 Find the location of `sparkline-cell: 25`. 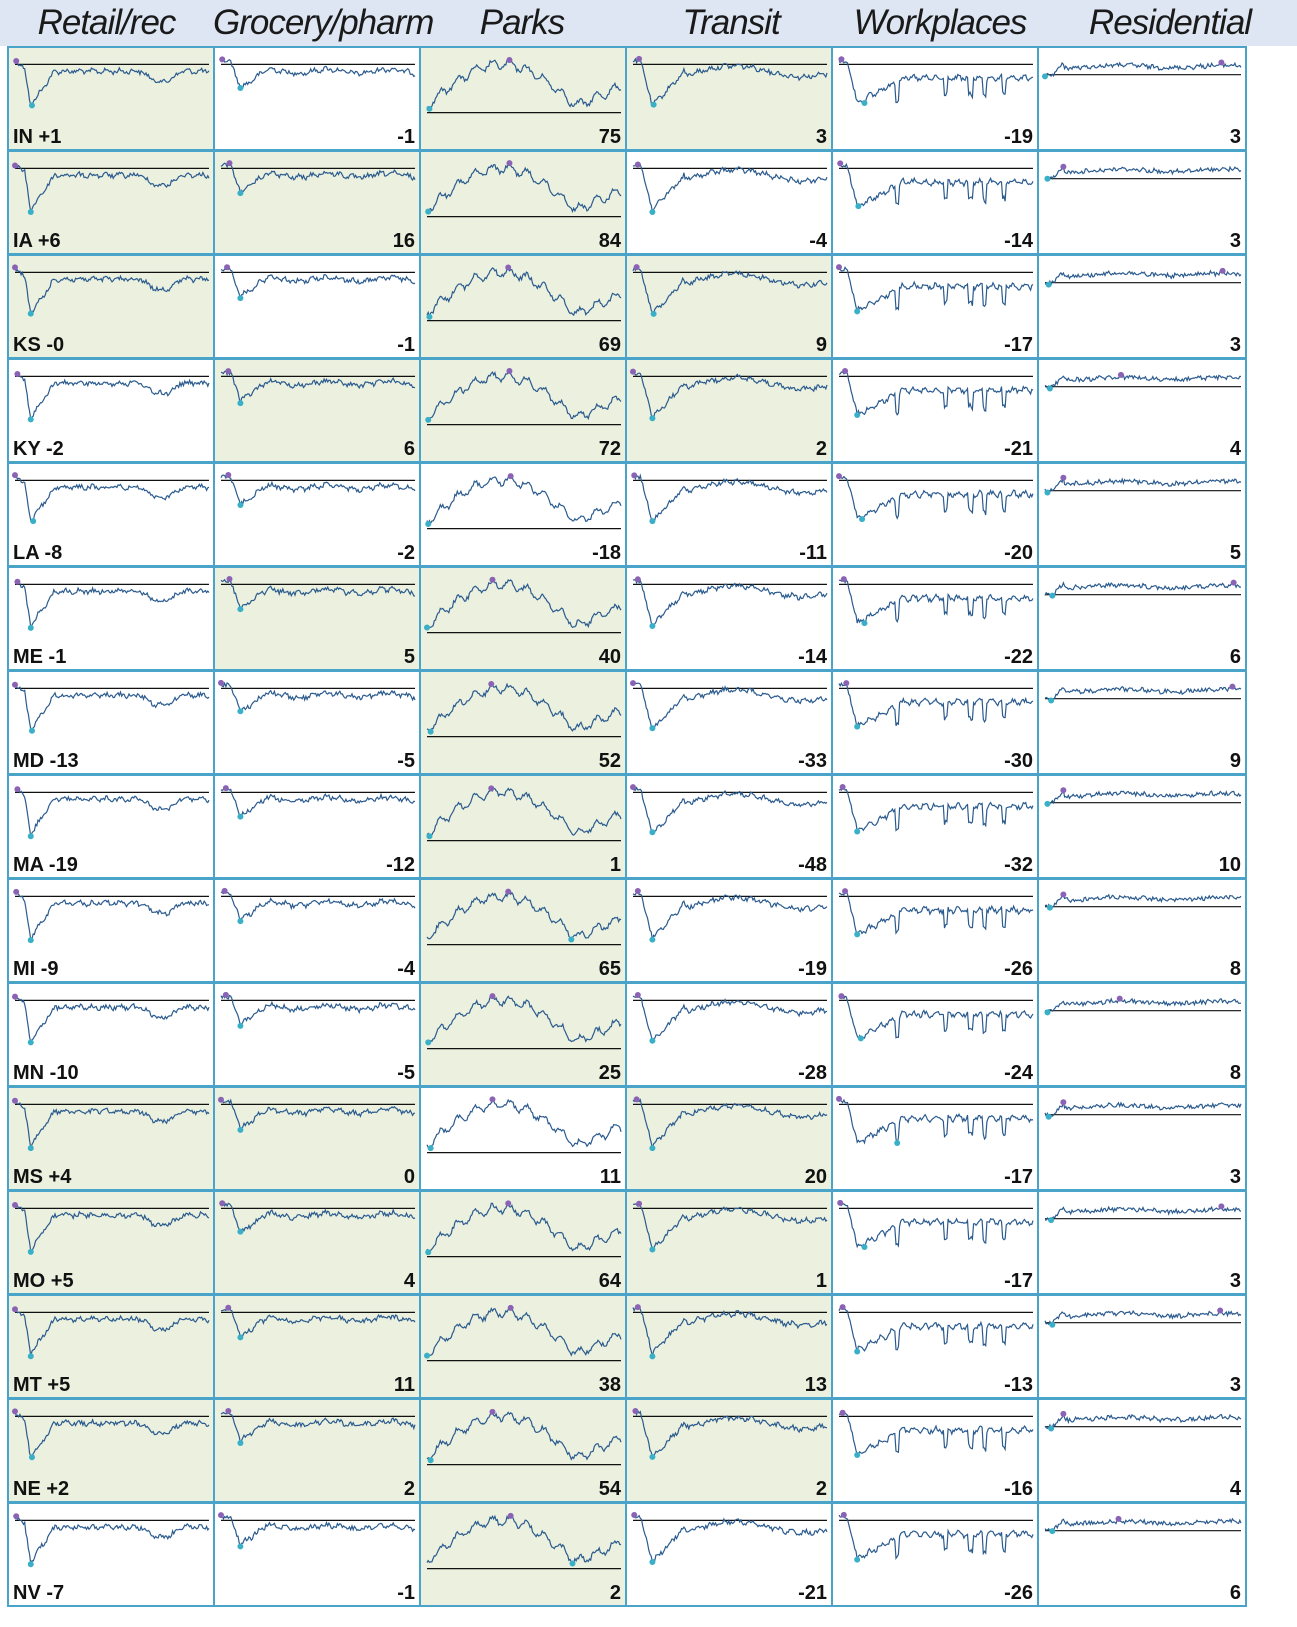

sparkline-cell: 25 is located at coordinates (523, 1034).